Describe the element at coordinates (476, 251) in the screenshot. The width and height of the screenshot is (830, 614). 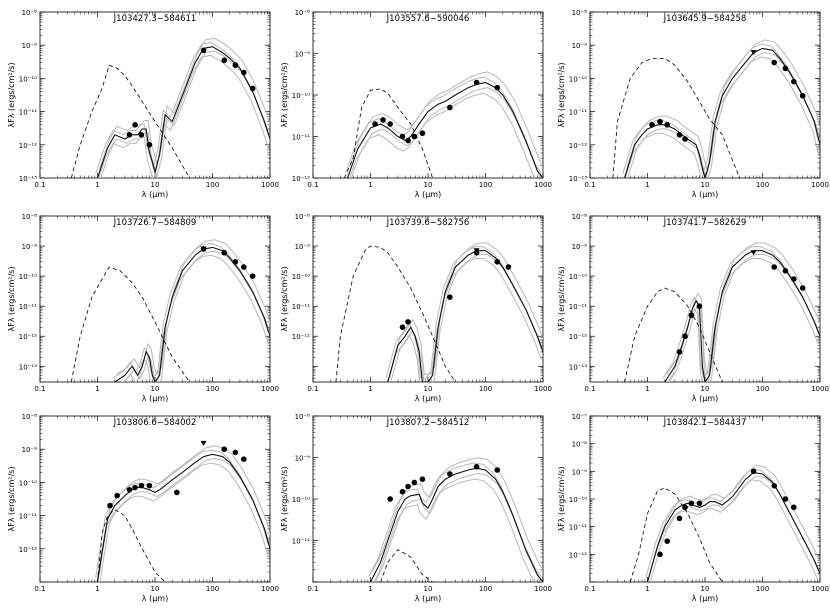
I see `upper-limit-marker` at that location.